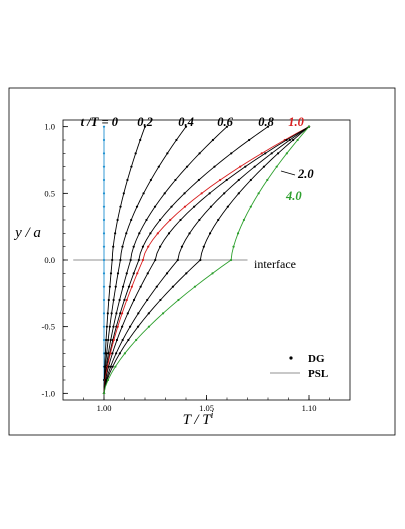 The width and height of the screenshot is (405, 529). What do you see at coordinates (186, 122) in the screenshot?
I see `time-label: 0.4` at bounding box center [186, 122].